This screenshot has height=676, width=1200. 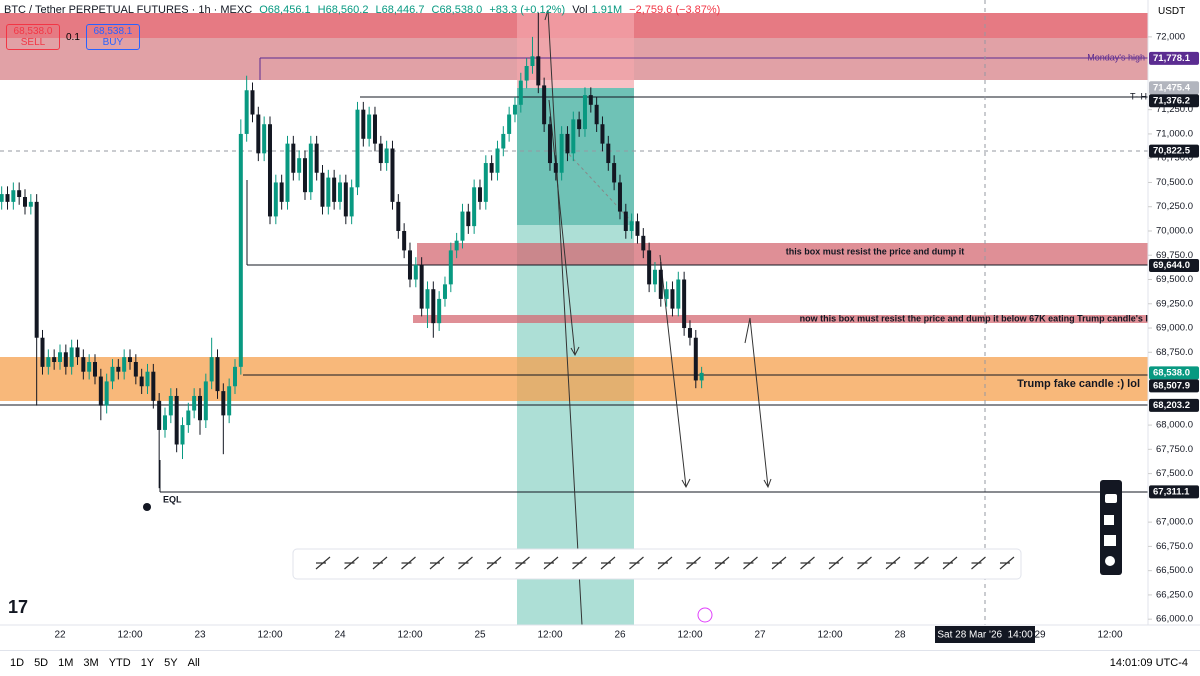 I want to click on change: +83.3 (+0.12%), so click(x=527, y=10).